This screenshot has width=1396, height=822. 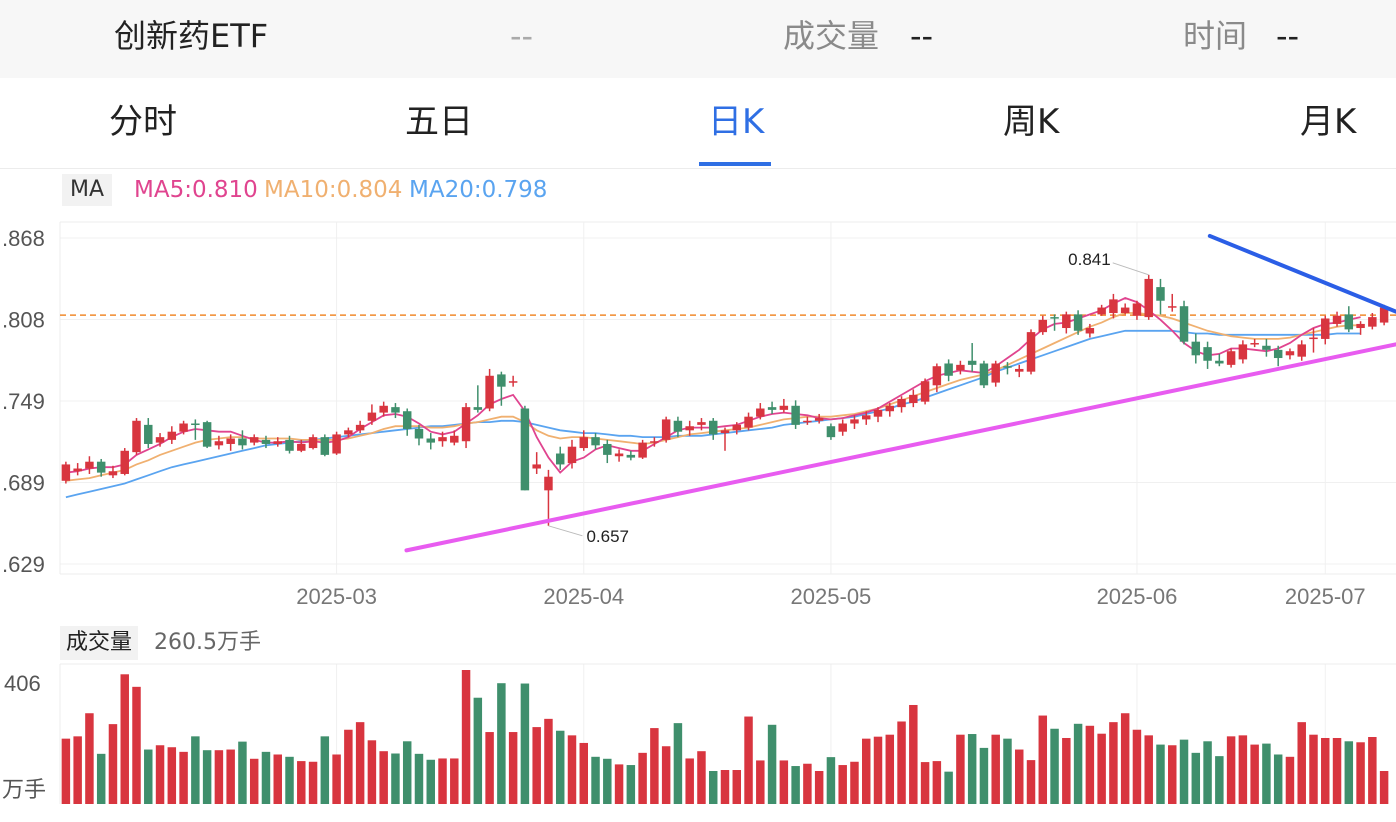 I want to click on tab-five-day: 五日, so click(x=439, y=122).